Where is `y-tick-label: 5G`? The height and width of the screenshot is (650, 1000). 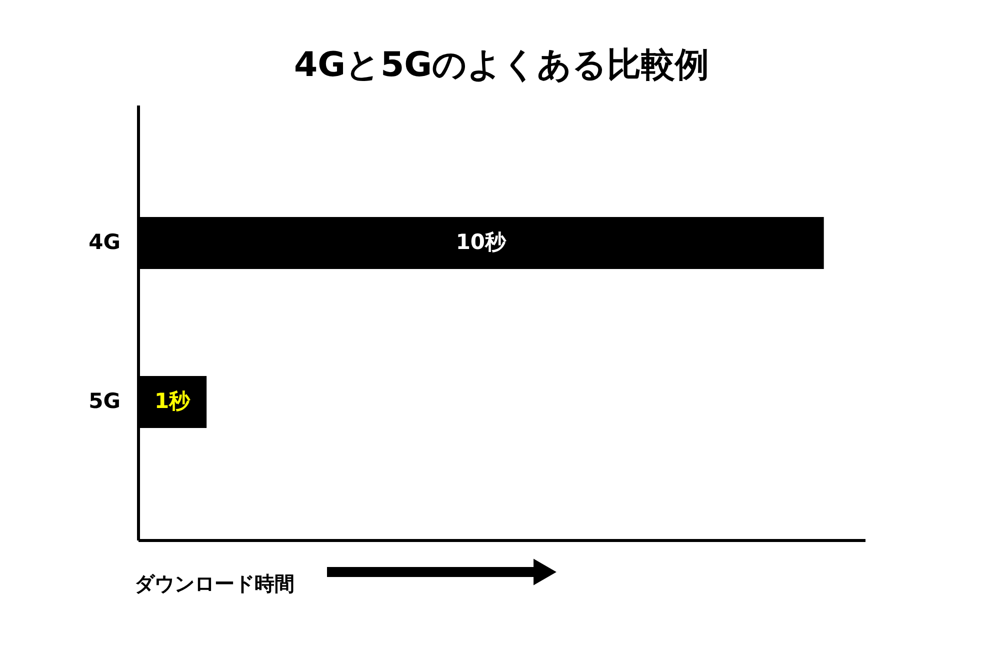
y-tick-label: 5G is located at coordinates (104, 400).